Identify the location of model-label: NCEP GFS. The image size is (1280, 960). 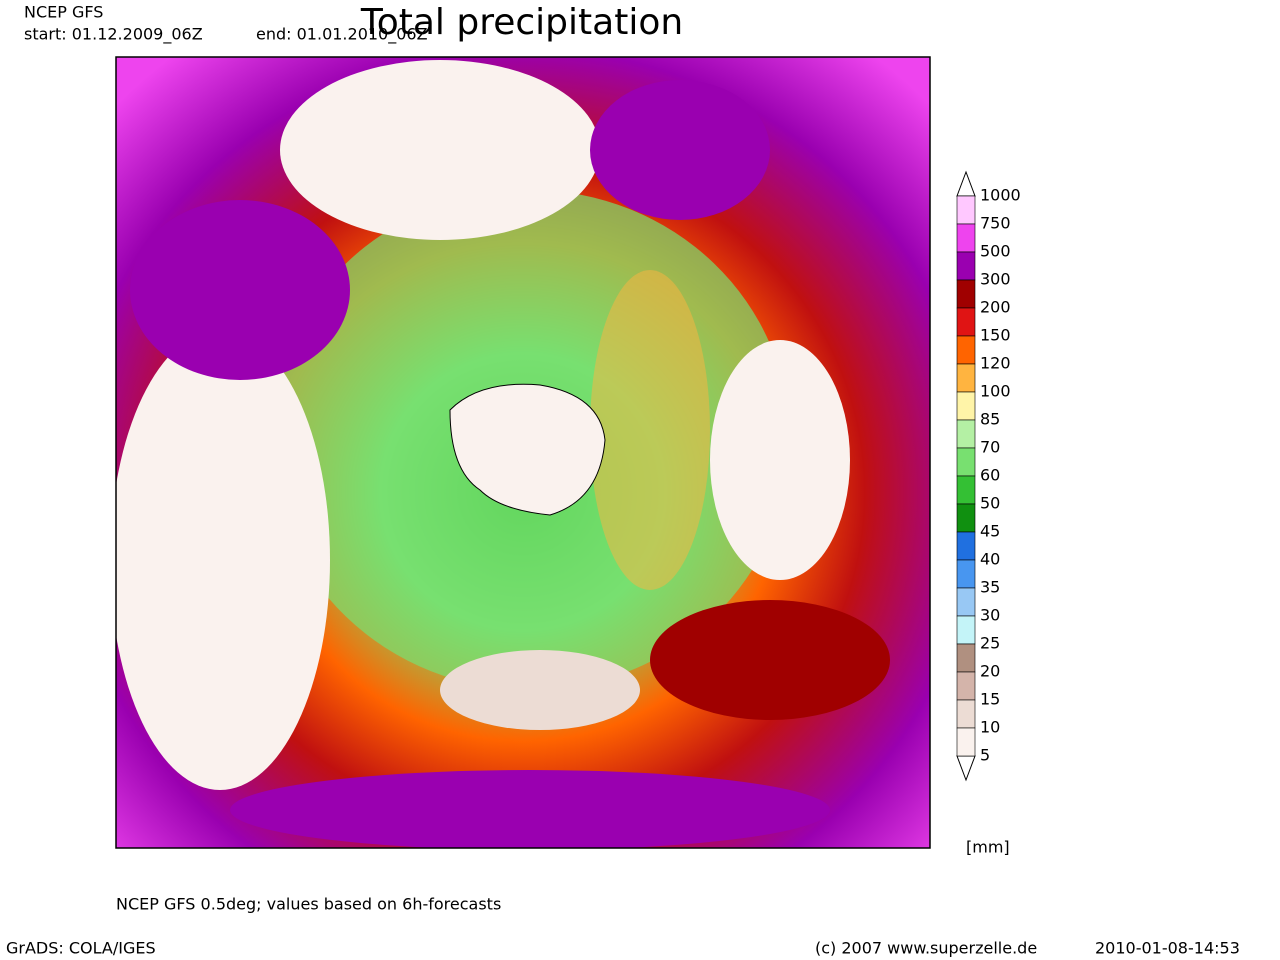
(63, 12).